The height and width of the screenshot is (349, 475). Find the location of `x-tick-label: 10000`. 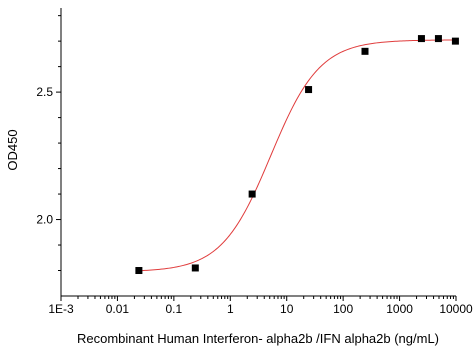

x-tick-label: 10000 is located at coordinates (456, 309).